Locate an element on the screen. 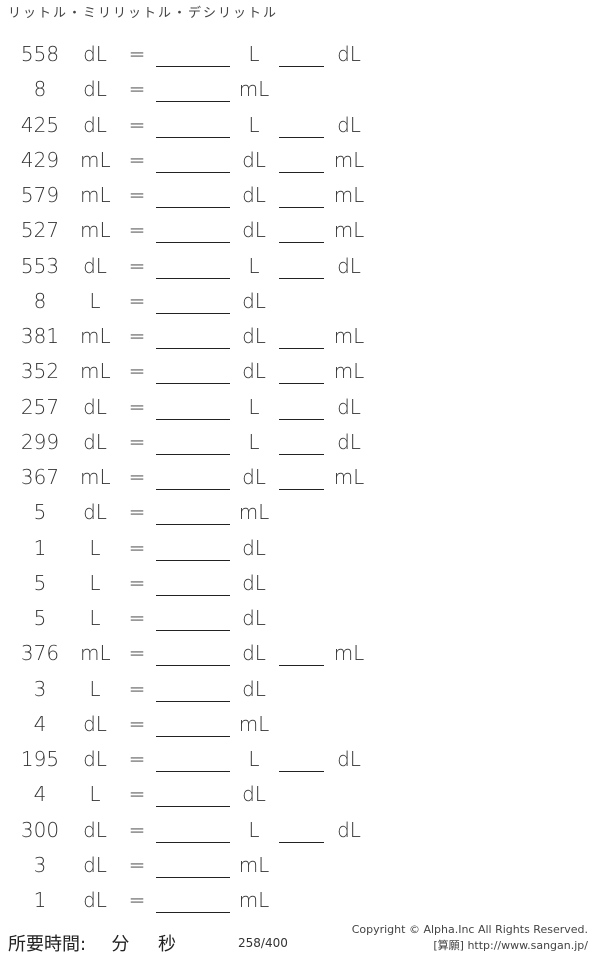 This screenshot has height=956, width=600. page-number: 258/400 is located at coordinates (263, 943).